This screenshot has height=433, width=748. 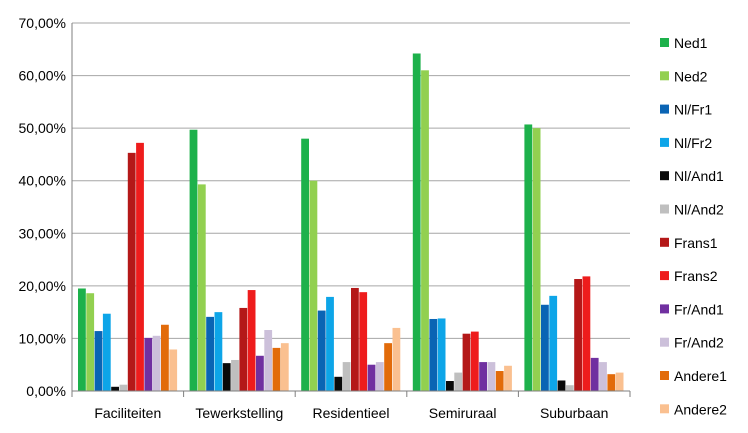 I want to click on y-tick-label: 60,00%, so click(x=42, y=76).